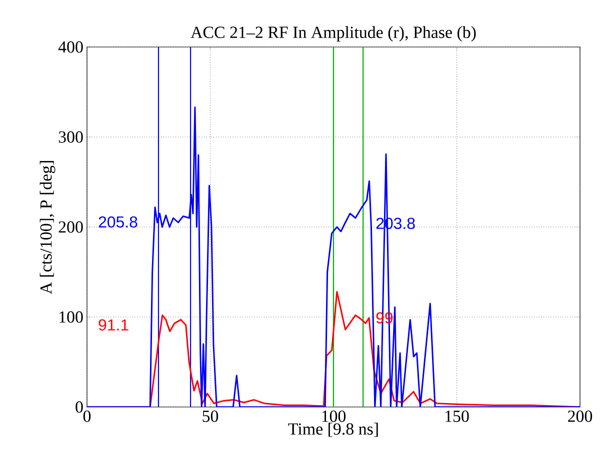  What do you see at coordinates (334, 416) in the screenshot?
I see `x-tick-label: 100` at bounding box center [334, 416].